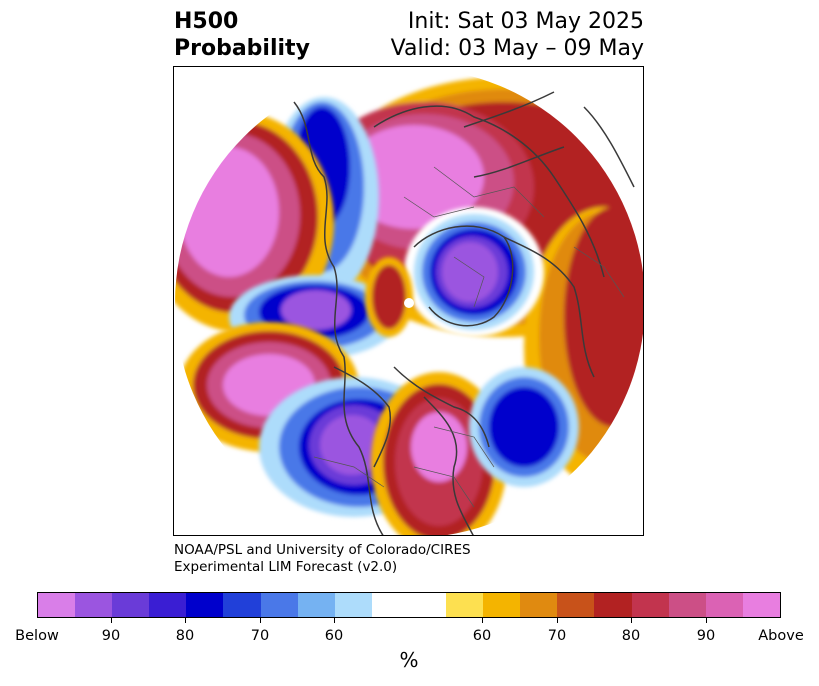  I want to click on title-line-h500: H500, so click(206, 21).